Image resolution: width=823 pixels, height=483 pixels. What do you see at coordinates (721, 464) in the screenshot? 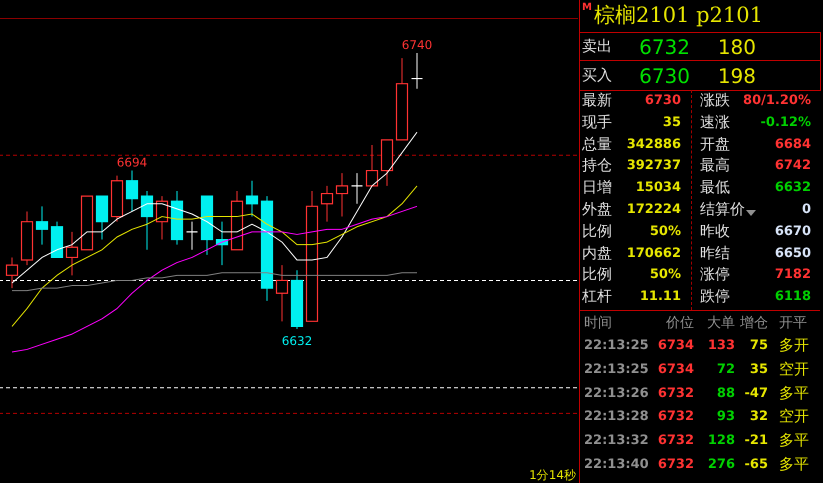
I see `text: 276` at bounding box center [721, 464].